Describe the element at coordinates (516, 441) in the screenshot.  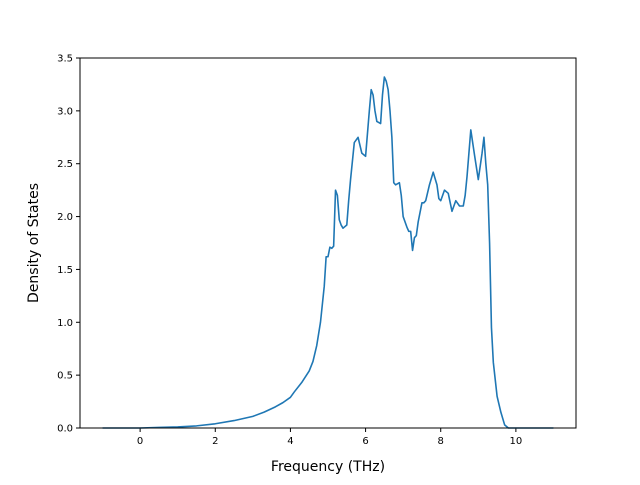
I see `x-tick-label: 10` at that location.